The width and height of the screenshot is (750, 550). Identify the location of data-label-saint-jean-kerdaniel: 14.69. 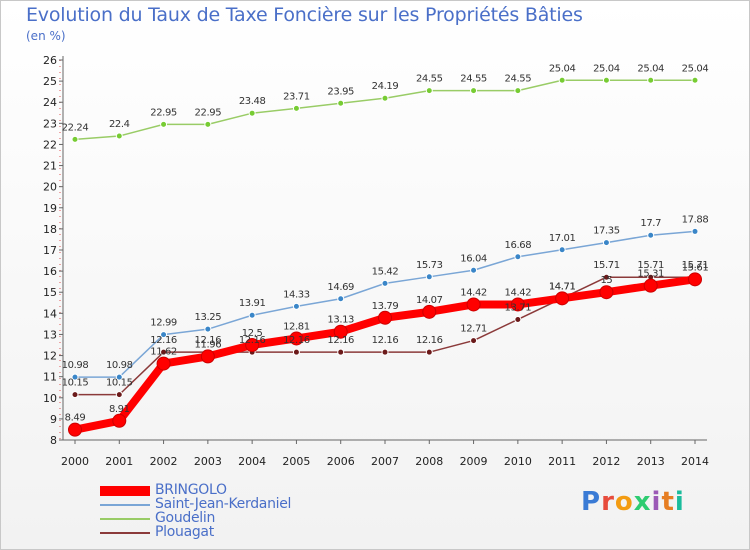
(340, 287).